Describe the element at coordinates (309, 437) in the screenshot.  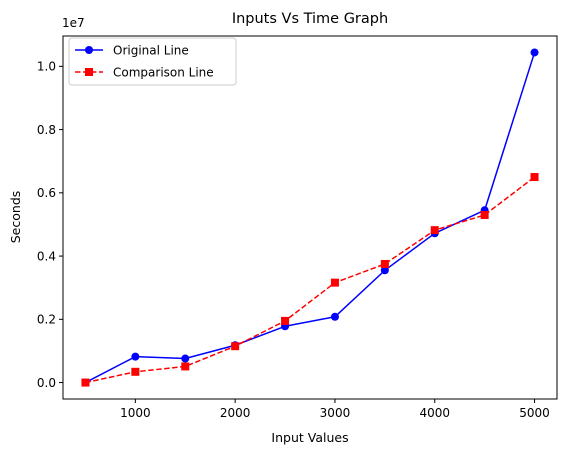
I see `x-axis-label: Input Values` at that location.